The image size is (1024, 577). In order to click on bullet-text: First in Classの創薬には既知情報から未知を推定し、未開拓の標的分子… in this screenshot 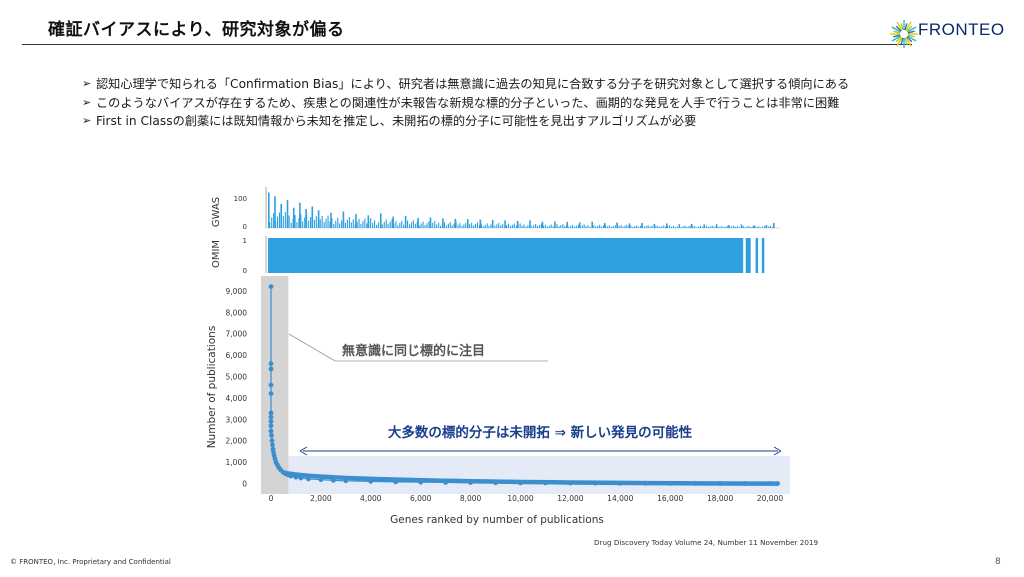, I will do `click(396, 121)`.